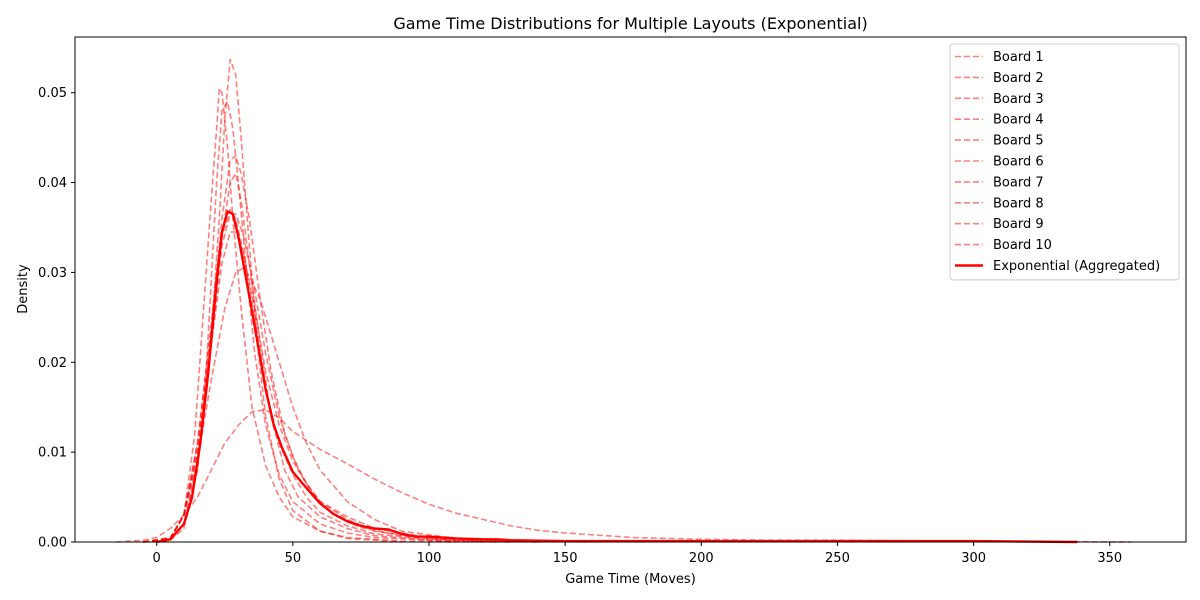  I want to click on y-tick-label: 0.02, so click(52, 363).